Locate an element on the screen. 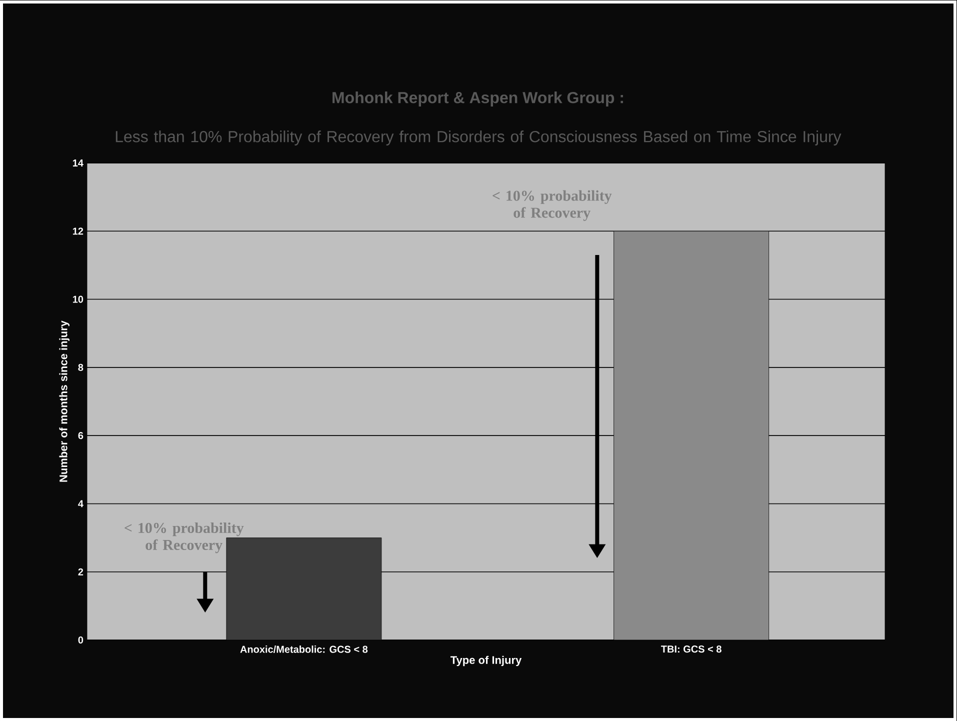 Image resolution: width=957 pixels, height=721 pixels. y-tick-label: 0 is located at coordinates (81, 640).